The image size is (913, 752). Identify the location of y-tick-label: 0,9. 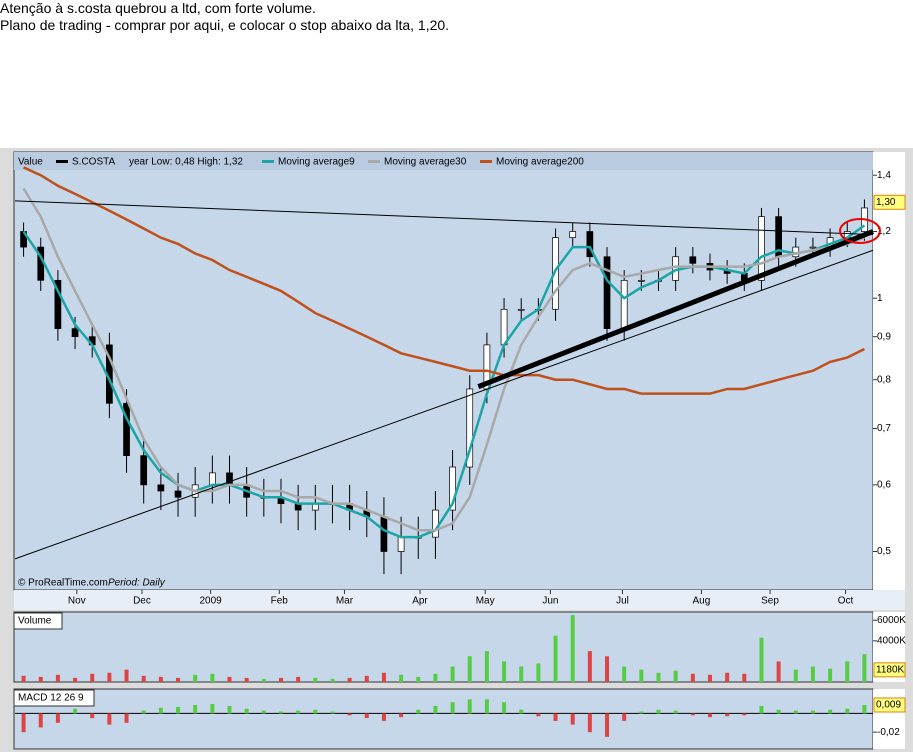
(884, 336).